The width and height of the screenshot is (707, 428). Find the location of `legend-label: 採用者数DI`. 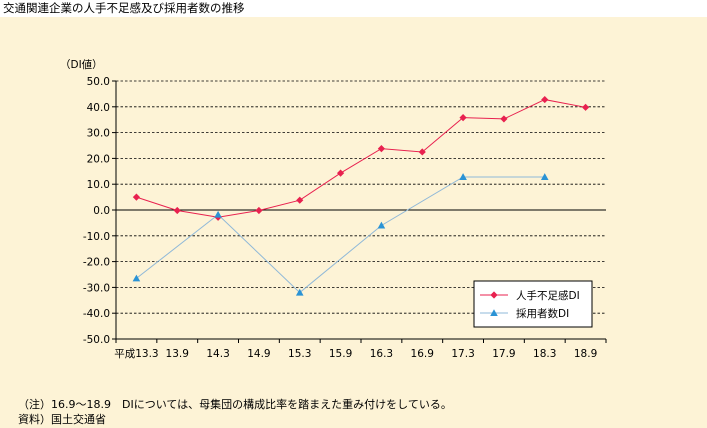

legend-label: 採用者数DI is located at coordinates (542, 313).